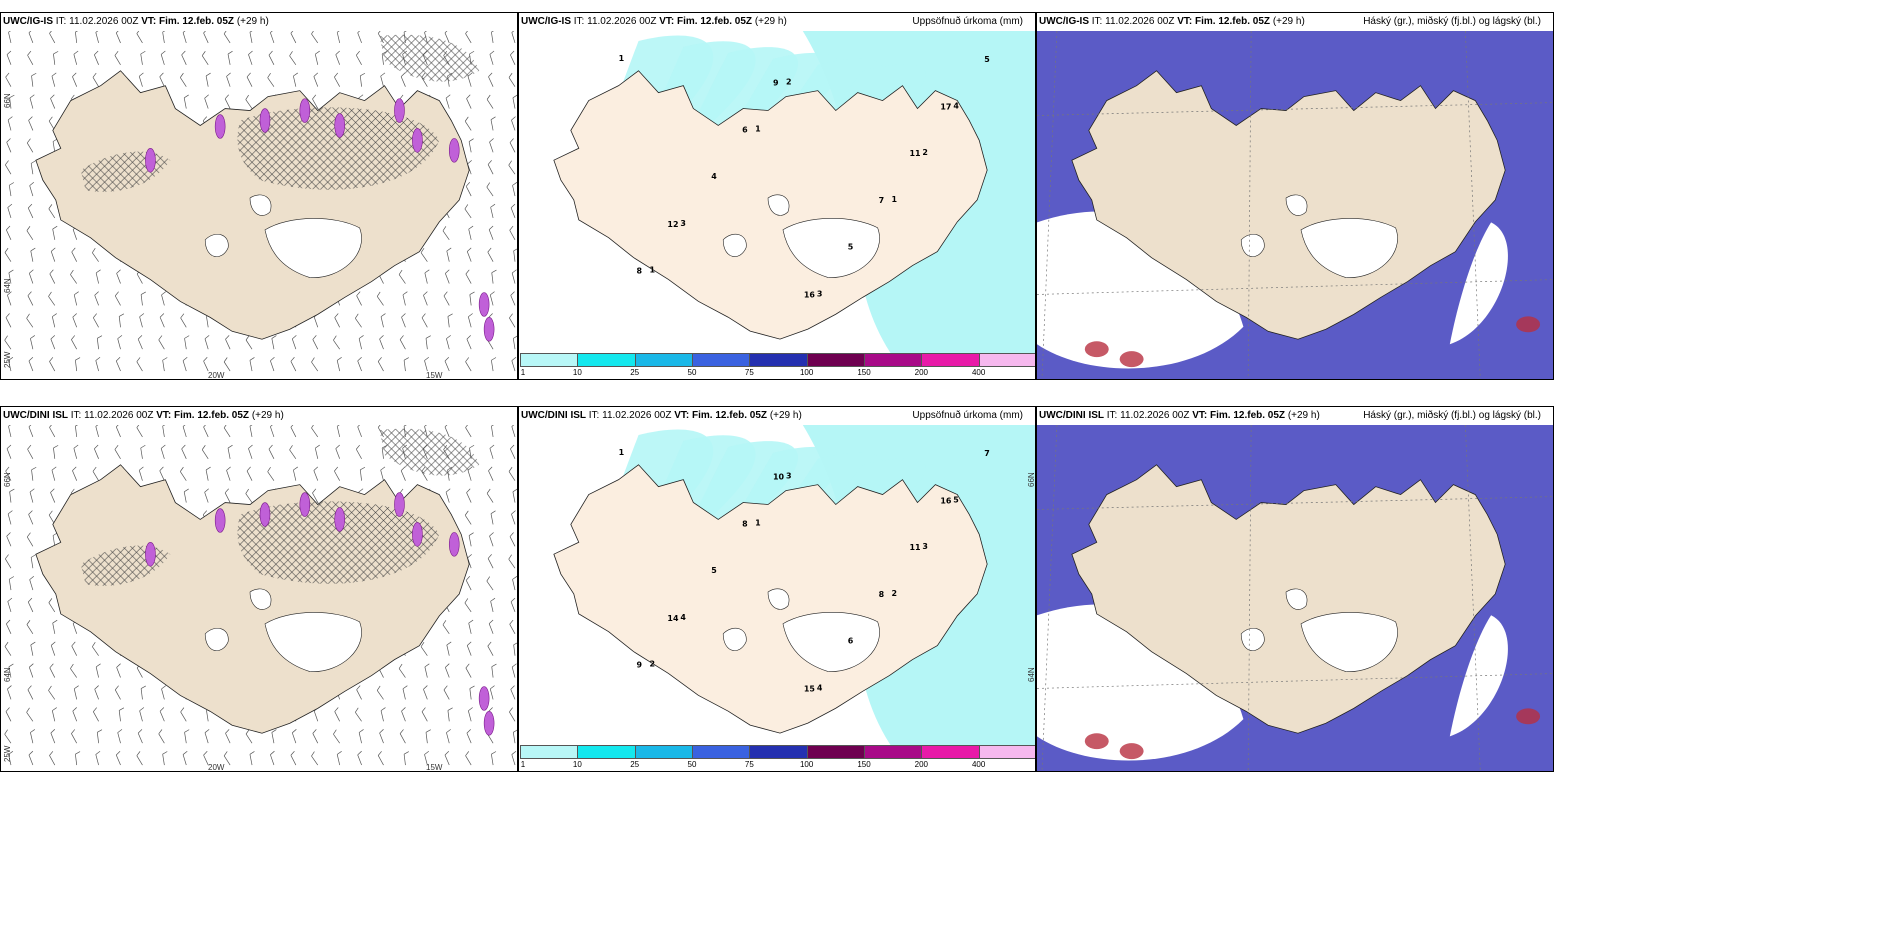 The height and width of the screenshot is (950, 1900). Describe the element at coordinates (1295, 205) in the screenshot. I see `cloud-map` at that location.